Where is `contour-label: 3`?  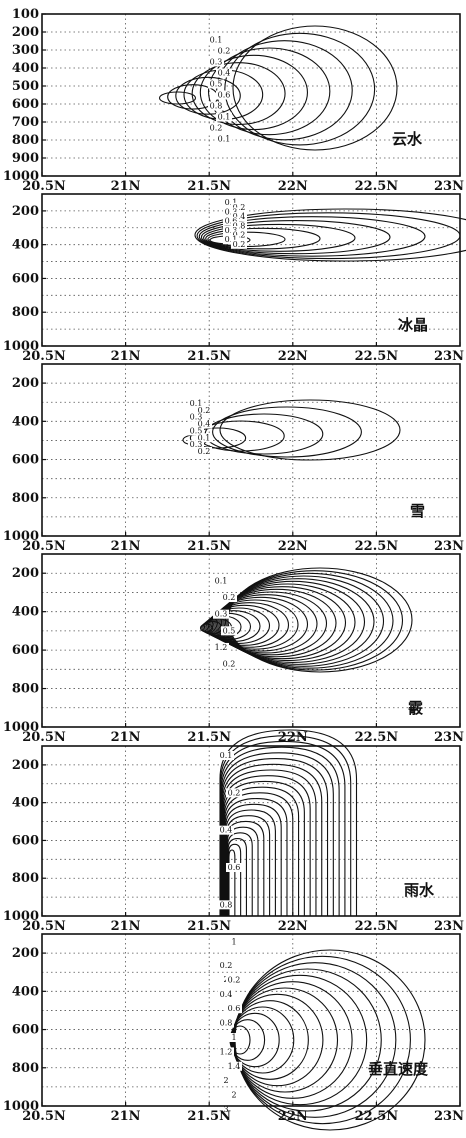 contour-label: 3 is located at coordinates (225, 1109).